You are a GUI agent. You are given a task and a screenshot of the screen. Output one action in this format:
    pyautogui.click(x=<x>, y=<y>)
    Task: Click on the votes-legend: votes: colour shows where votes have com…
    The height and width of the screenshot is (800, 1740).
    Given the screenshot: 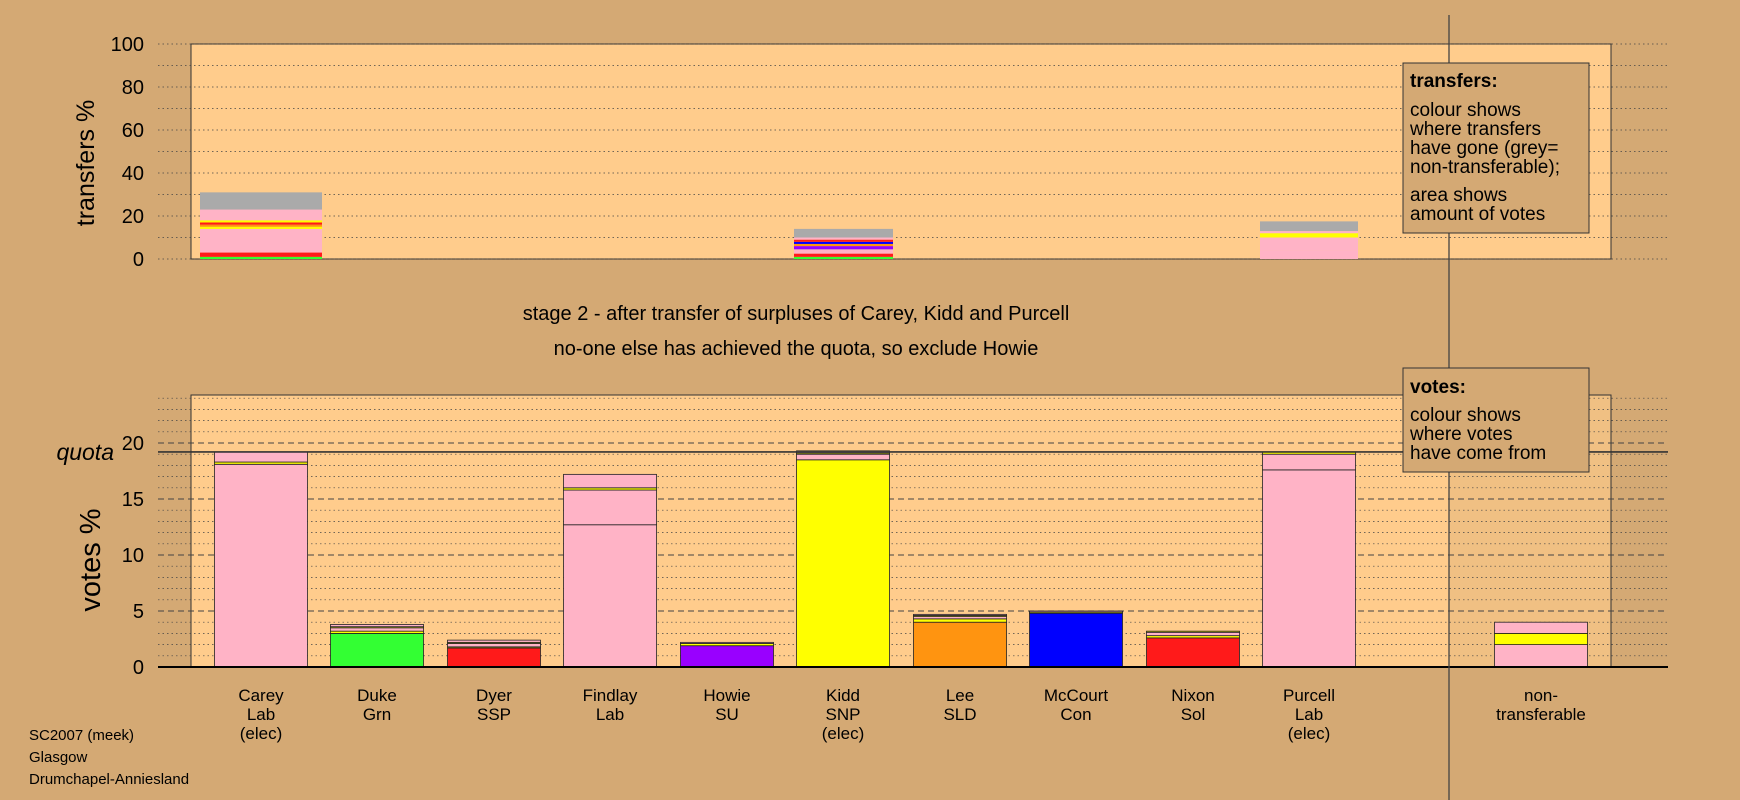 What is the action you would take?
    pyautogui.click(x=1496, y=420)
    